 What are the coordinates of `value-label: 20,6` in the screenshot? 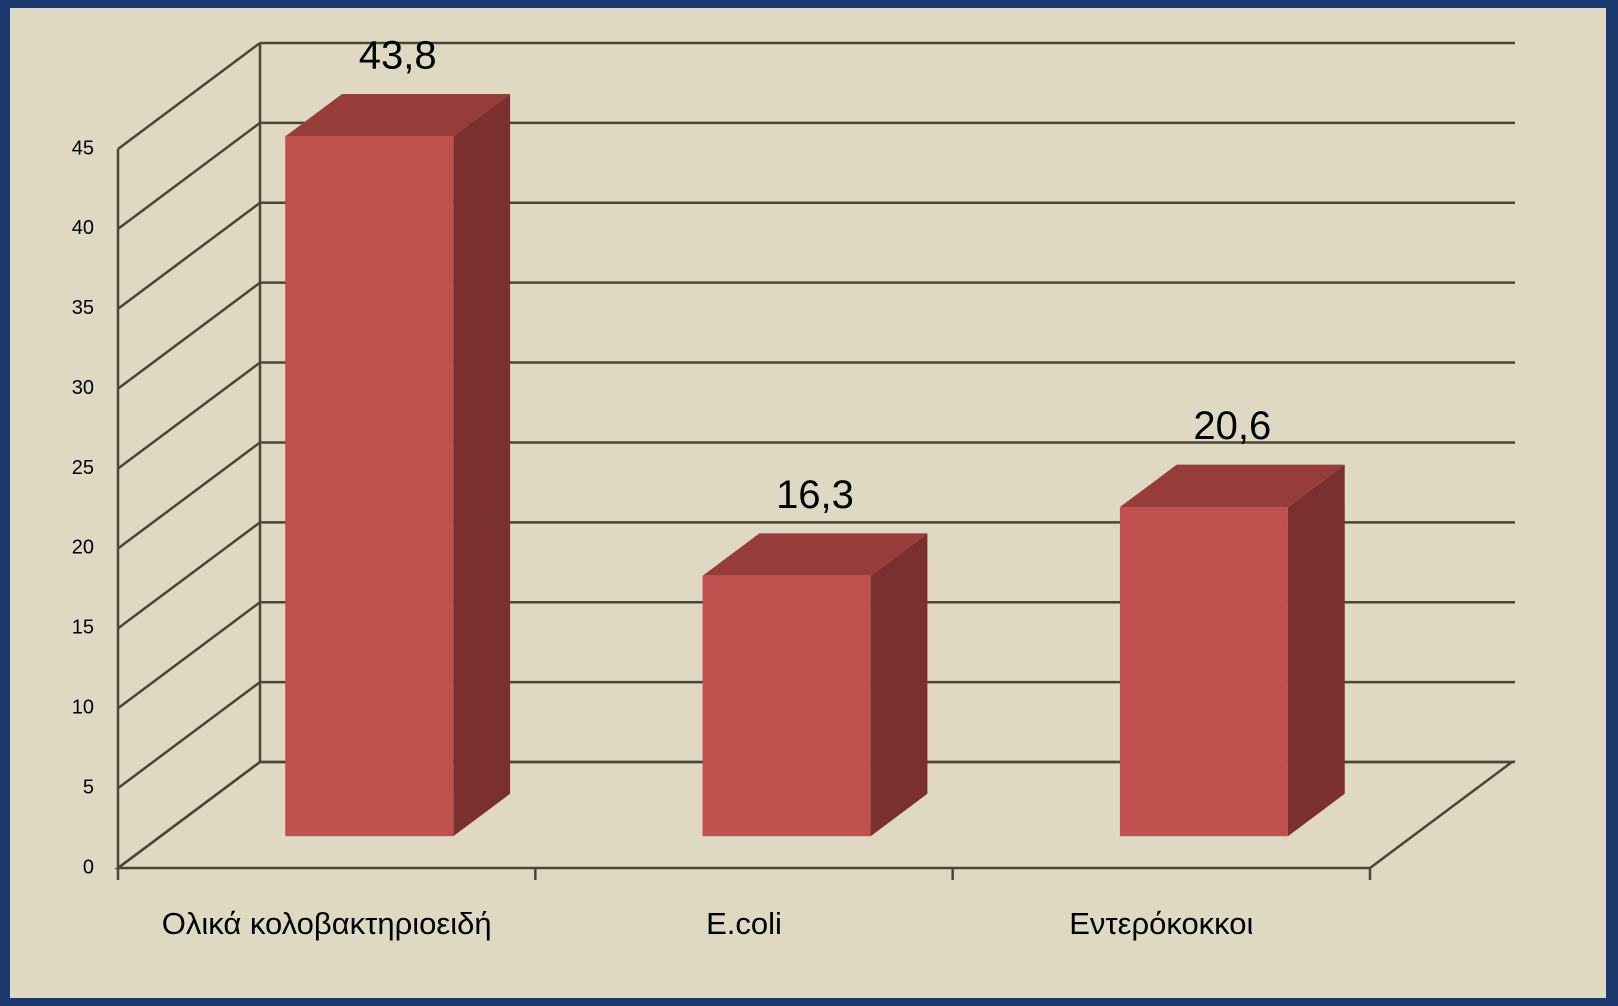 It's located at (1232, 426).